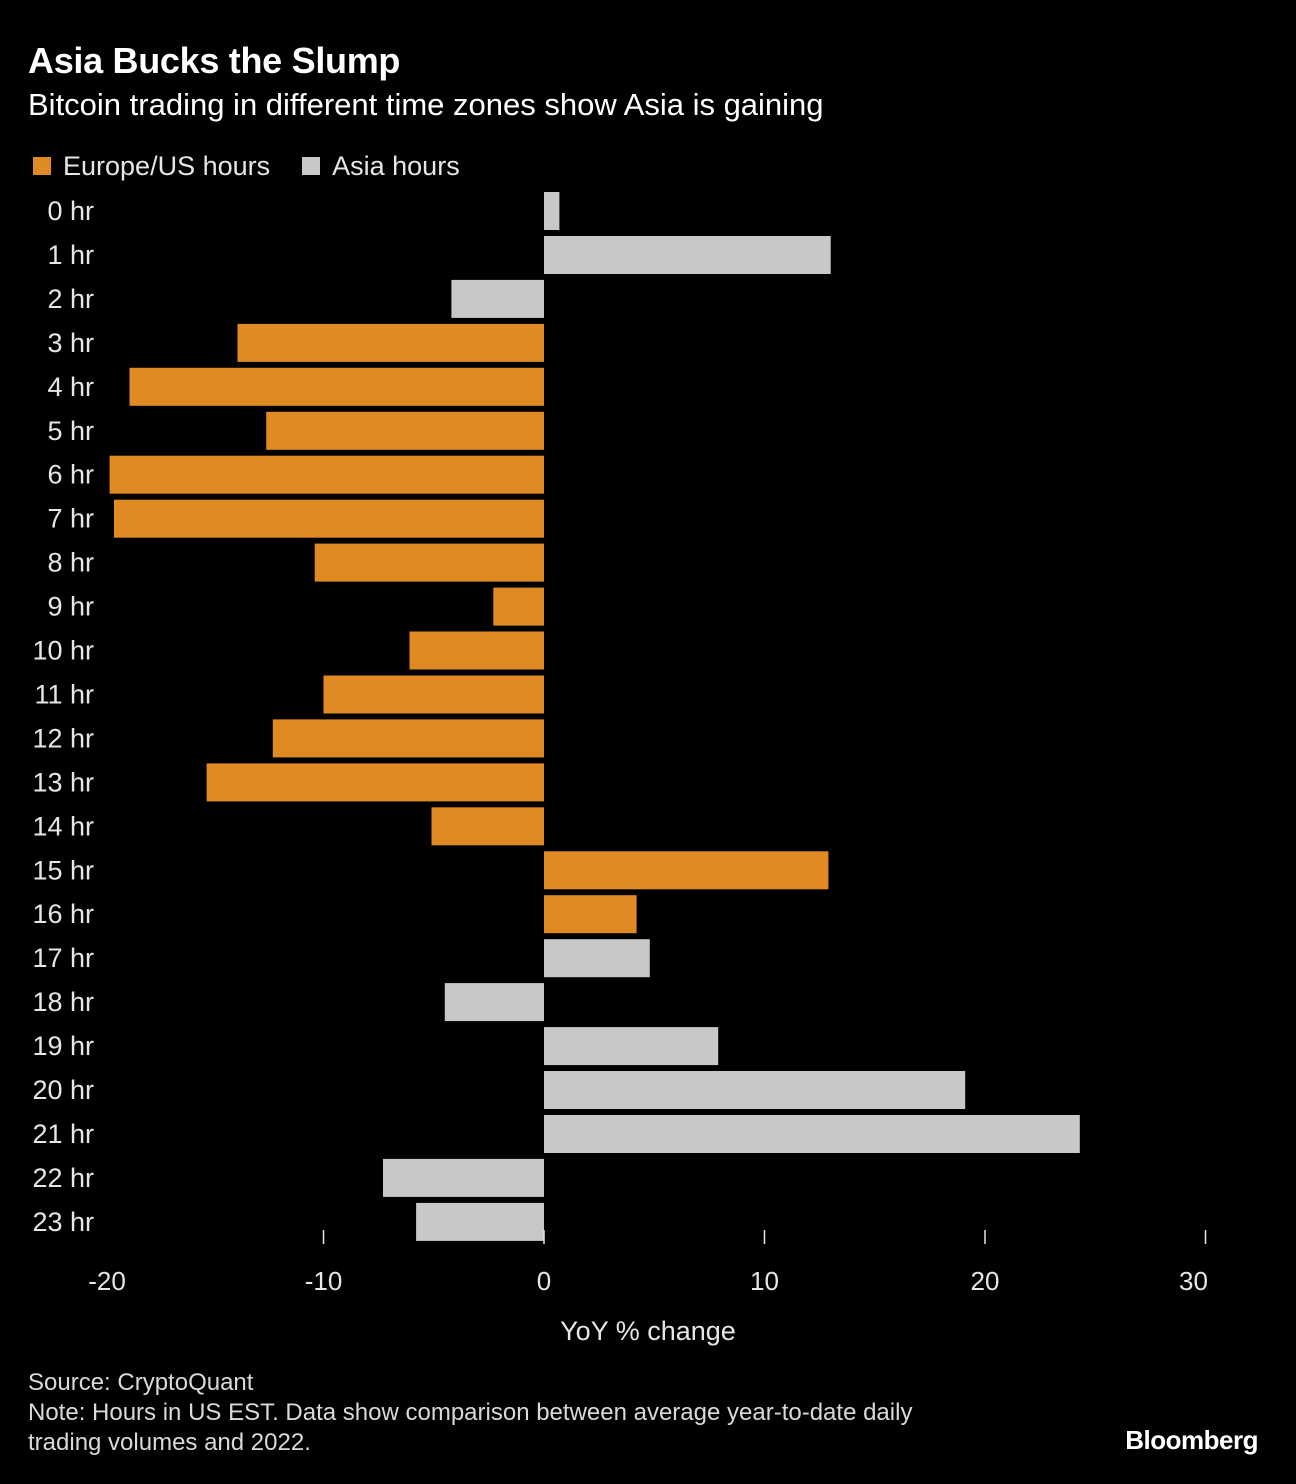 Image resolution: width=1296 pixels, height=1484 pixels. What do you see at coordinates (311, 166) in the screenshot?
I see `legend-swatch-asia` at bounding box center [311, 166].